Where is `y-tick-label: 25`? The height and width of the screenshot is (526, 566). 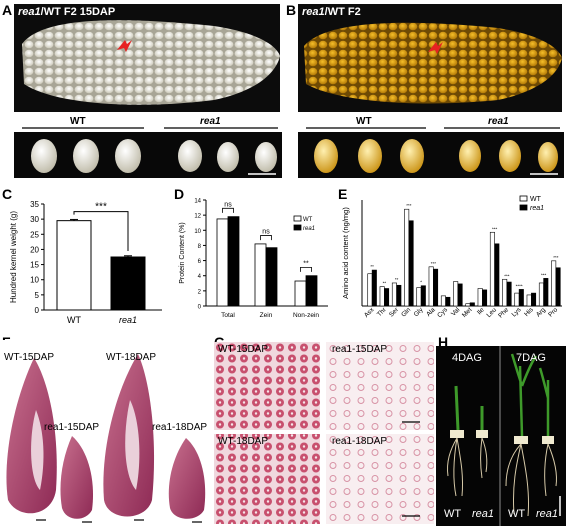
y-tick-label: 25 is located at coordinates (34, 234).